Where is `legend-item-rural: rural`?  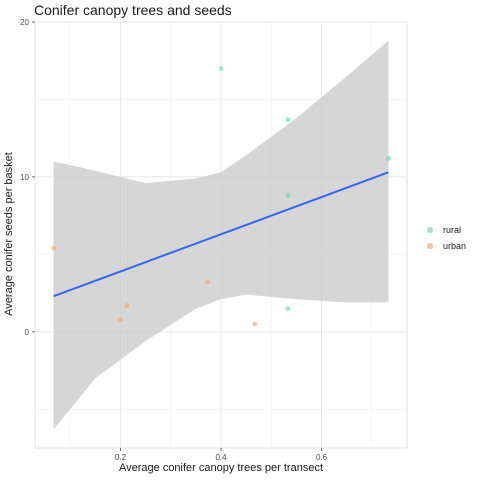
legend-item-rural: rural is located at coordinates (445, 230).